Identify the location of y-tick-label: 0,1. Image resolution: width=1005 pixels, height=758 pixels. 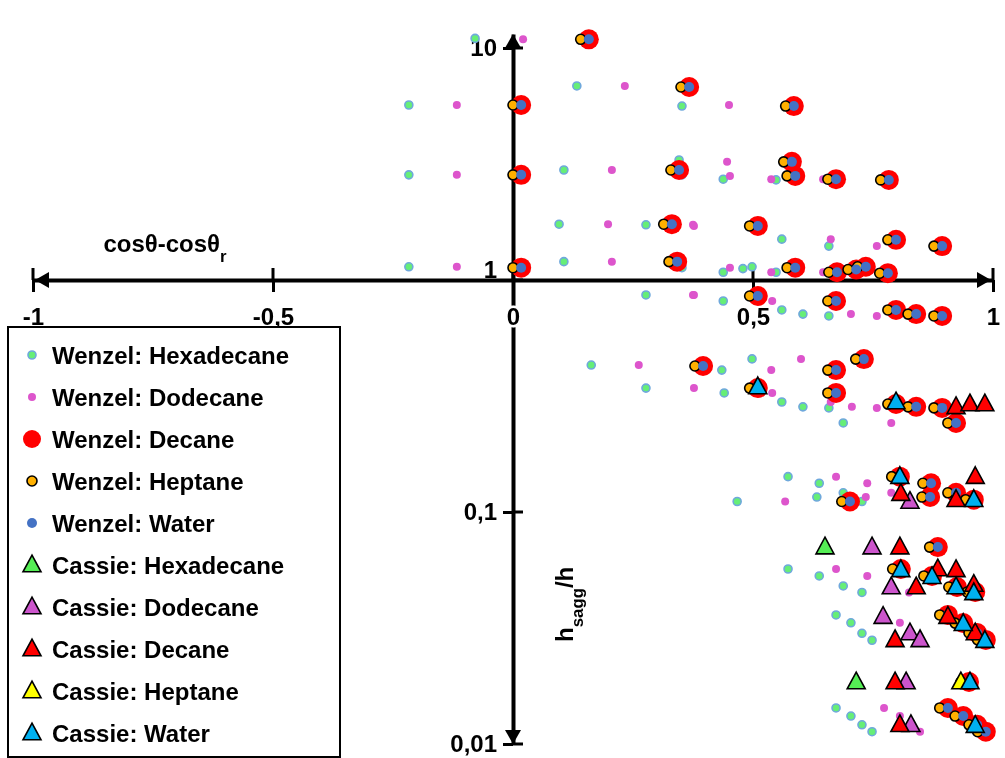
(480, 512).